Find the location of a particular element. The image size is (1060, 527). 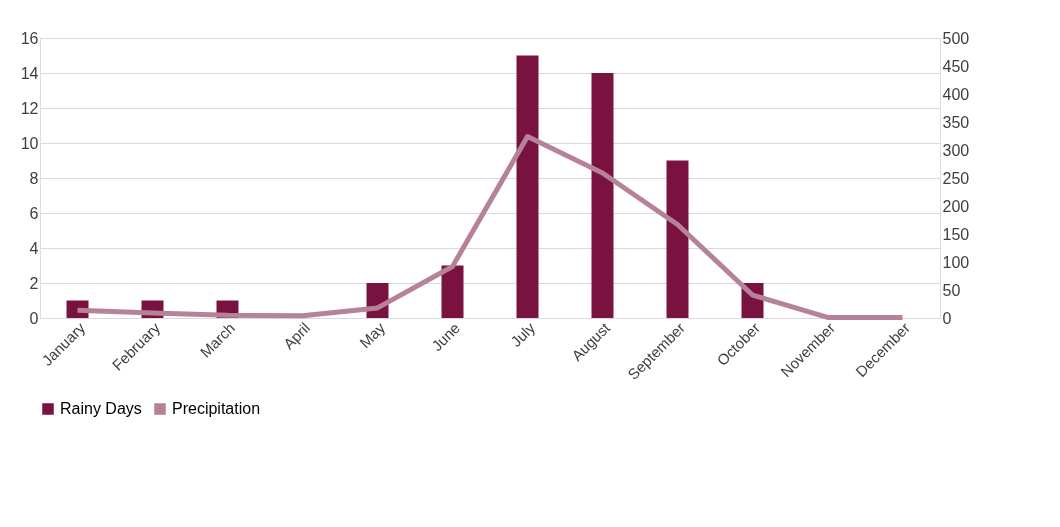

y2-tick-label: 0 is located at coordinates (947, 318).